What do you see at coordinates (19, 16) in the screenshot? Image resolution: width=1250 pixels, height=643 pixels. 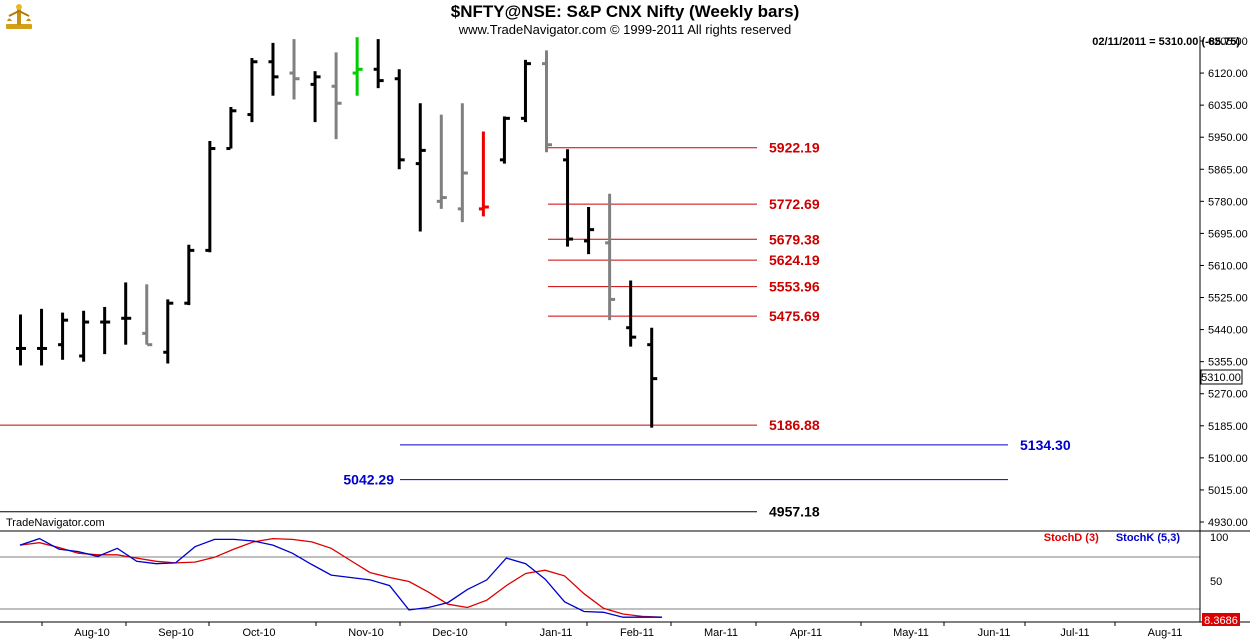 I see `tradenavigator-logo-icon` at bounding box center [19, 16].